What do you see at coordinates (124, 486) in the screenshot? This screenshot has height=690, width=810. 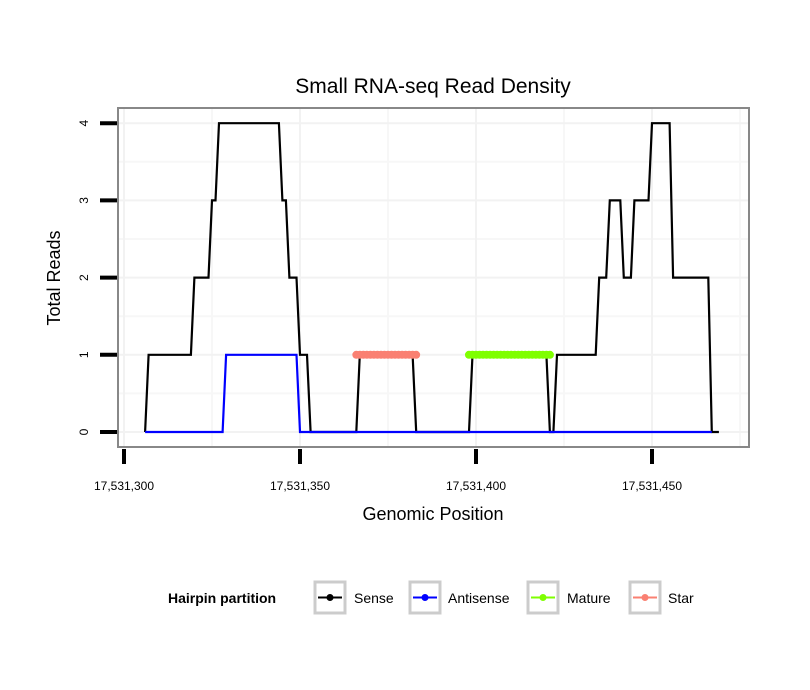 I see `x-tick-label: 17,531,300` at bounding box center [124, 486].